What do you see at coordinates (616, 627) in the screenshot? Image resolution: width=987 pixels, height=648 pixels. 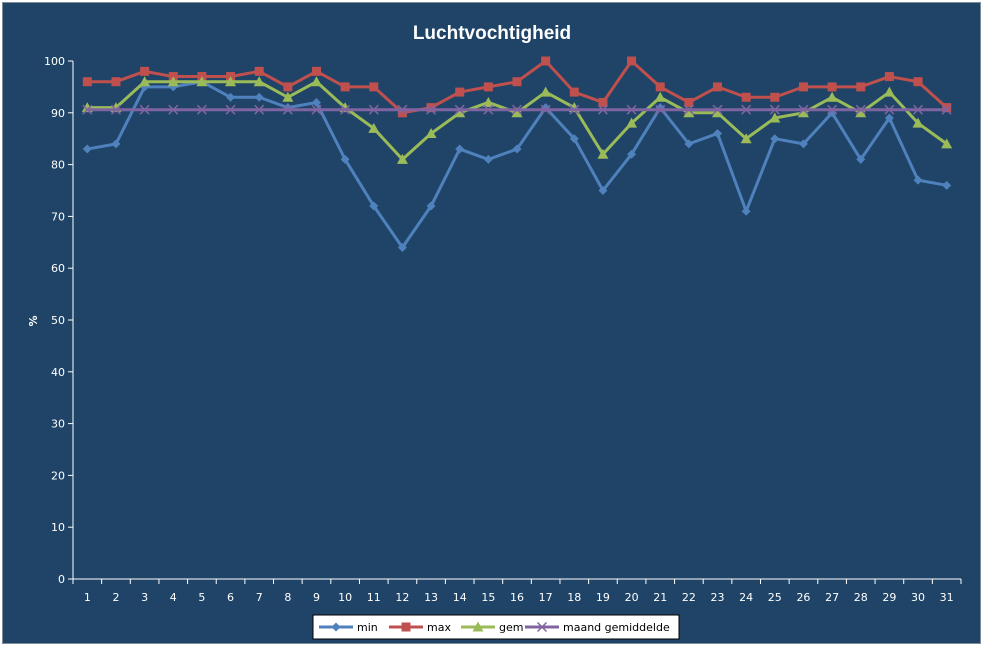 I see `legend-label: maand gemiddelde` at bounding box center [616, 627].